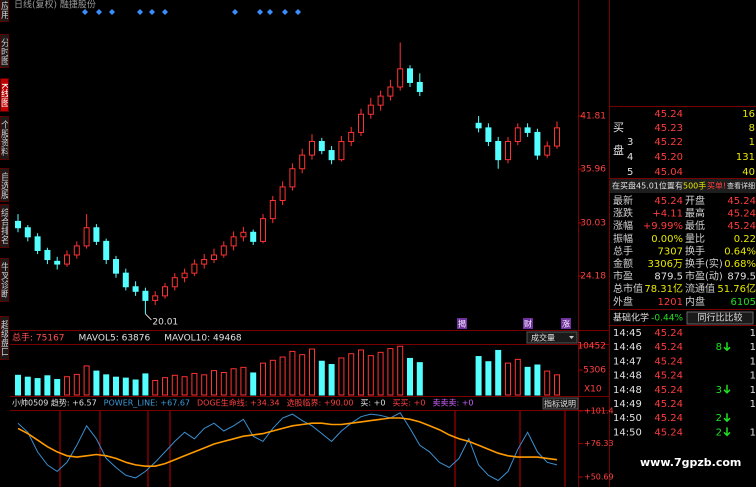 This screenshot has height=487, width=756. What do you see at coordinates (4, 51) in the screenshot?
I see `side-tab: 分时图` at bounding box center [4, 51].